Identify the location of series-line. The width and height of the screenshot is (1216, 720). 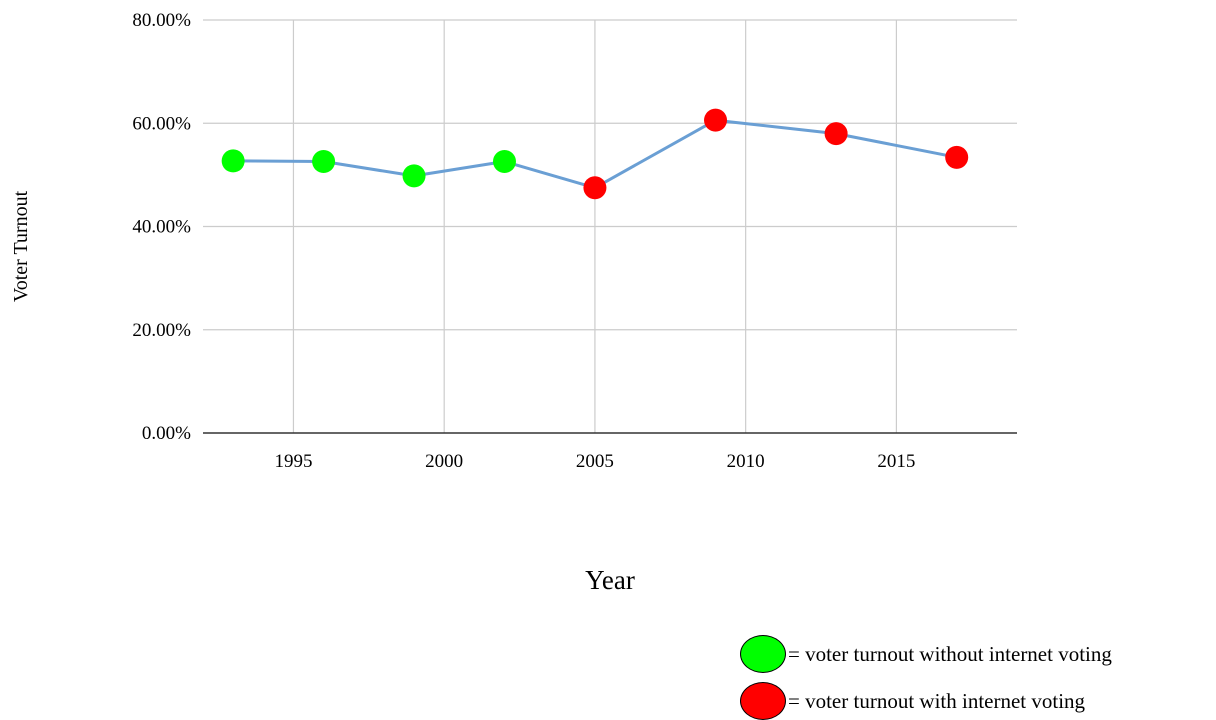
(595, 154).